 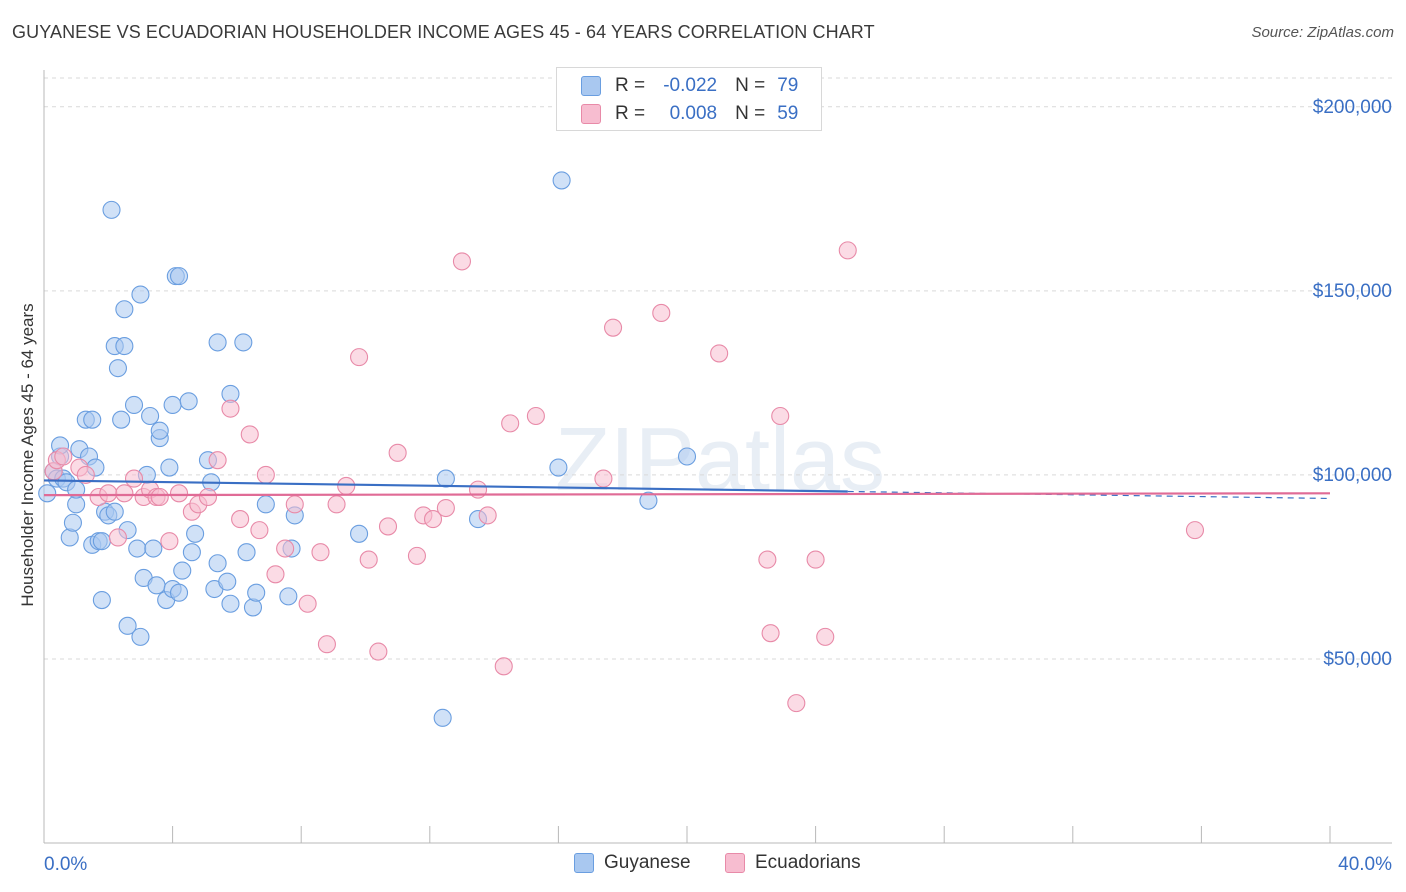 What do you see at coordinates (1352, 291) in the screenshot?
I see `y-tick-label: $150,000` at bounding box center [1352, 291].